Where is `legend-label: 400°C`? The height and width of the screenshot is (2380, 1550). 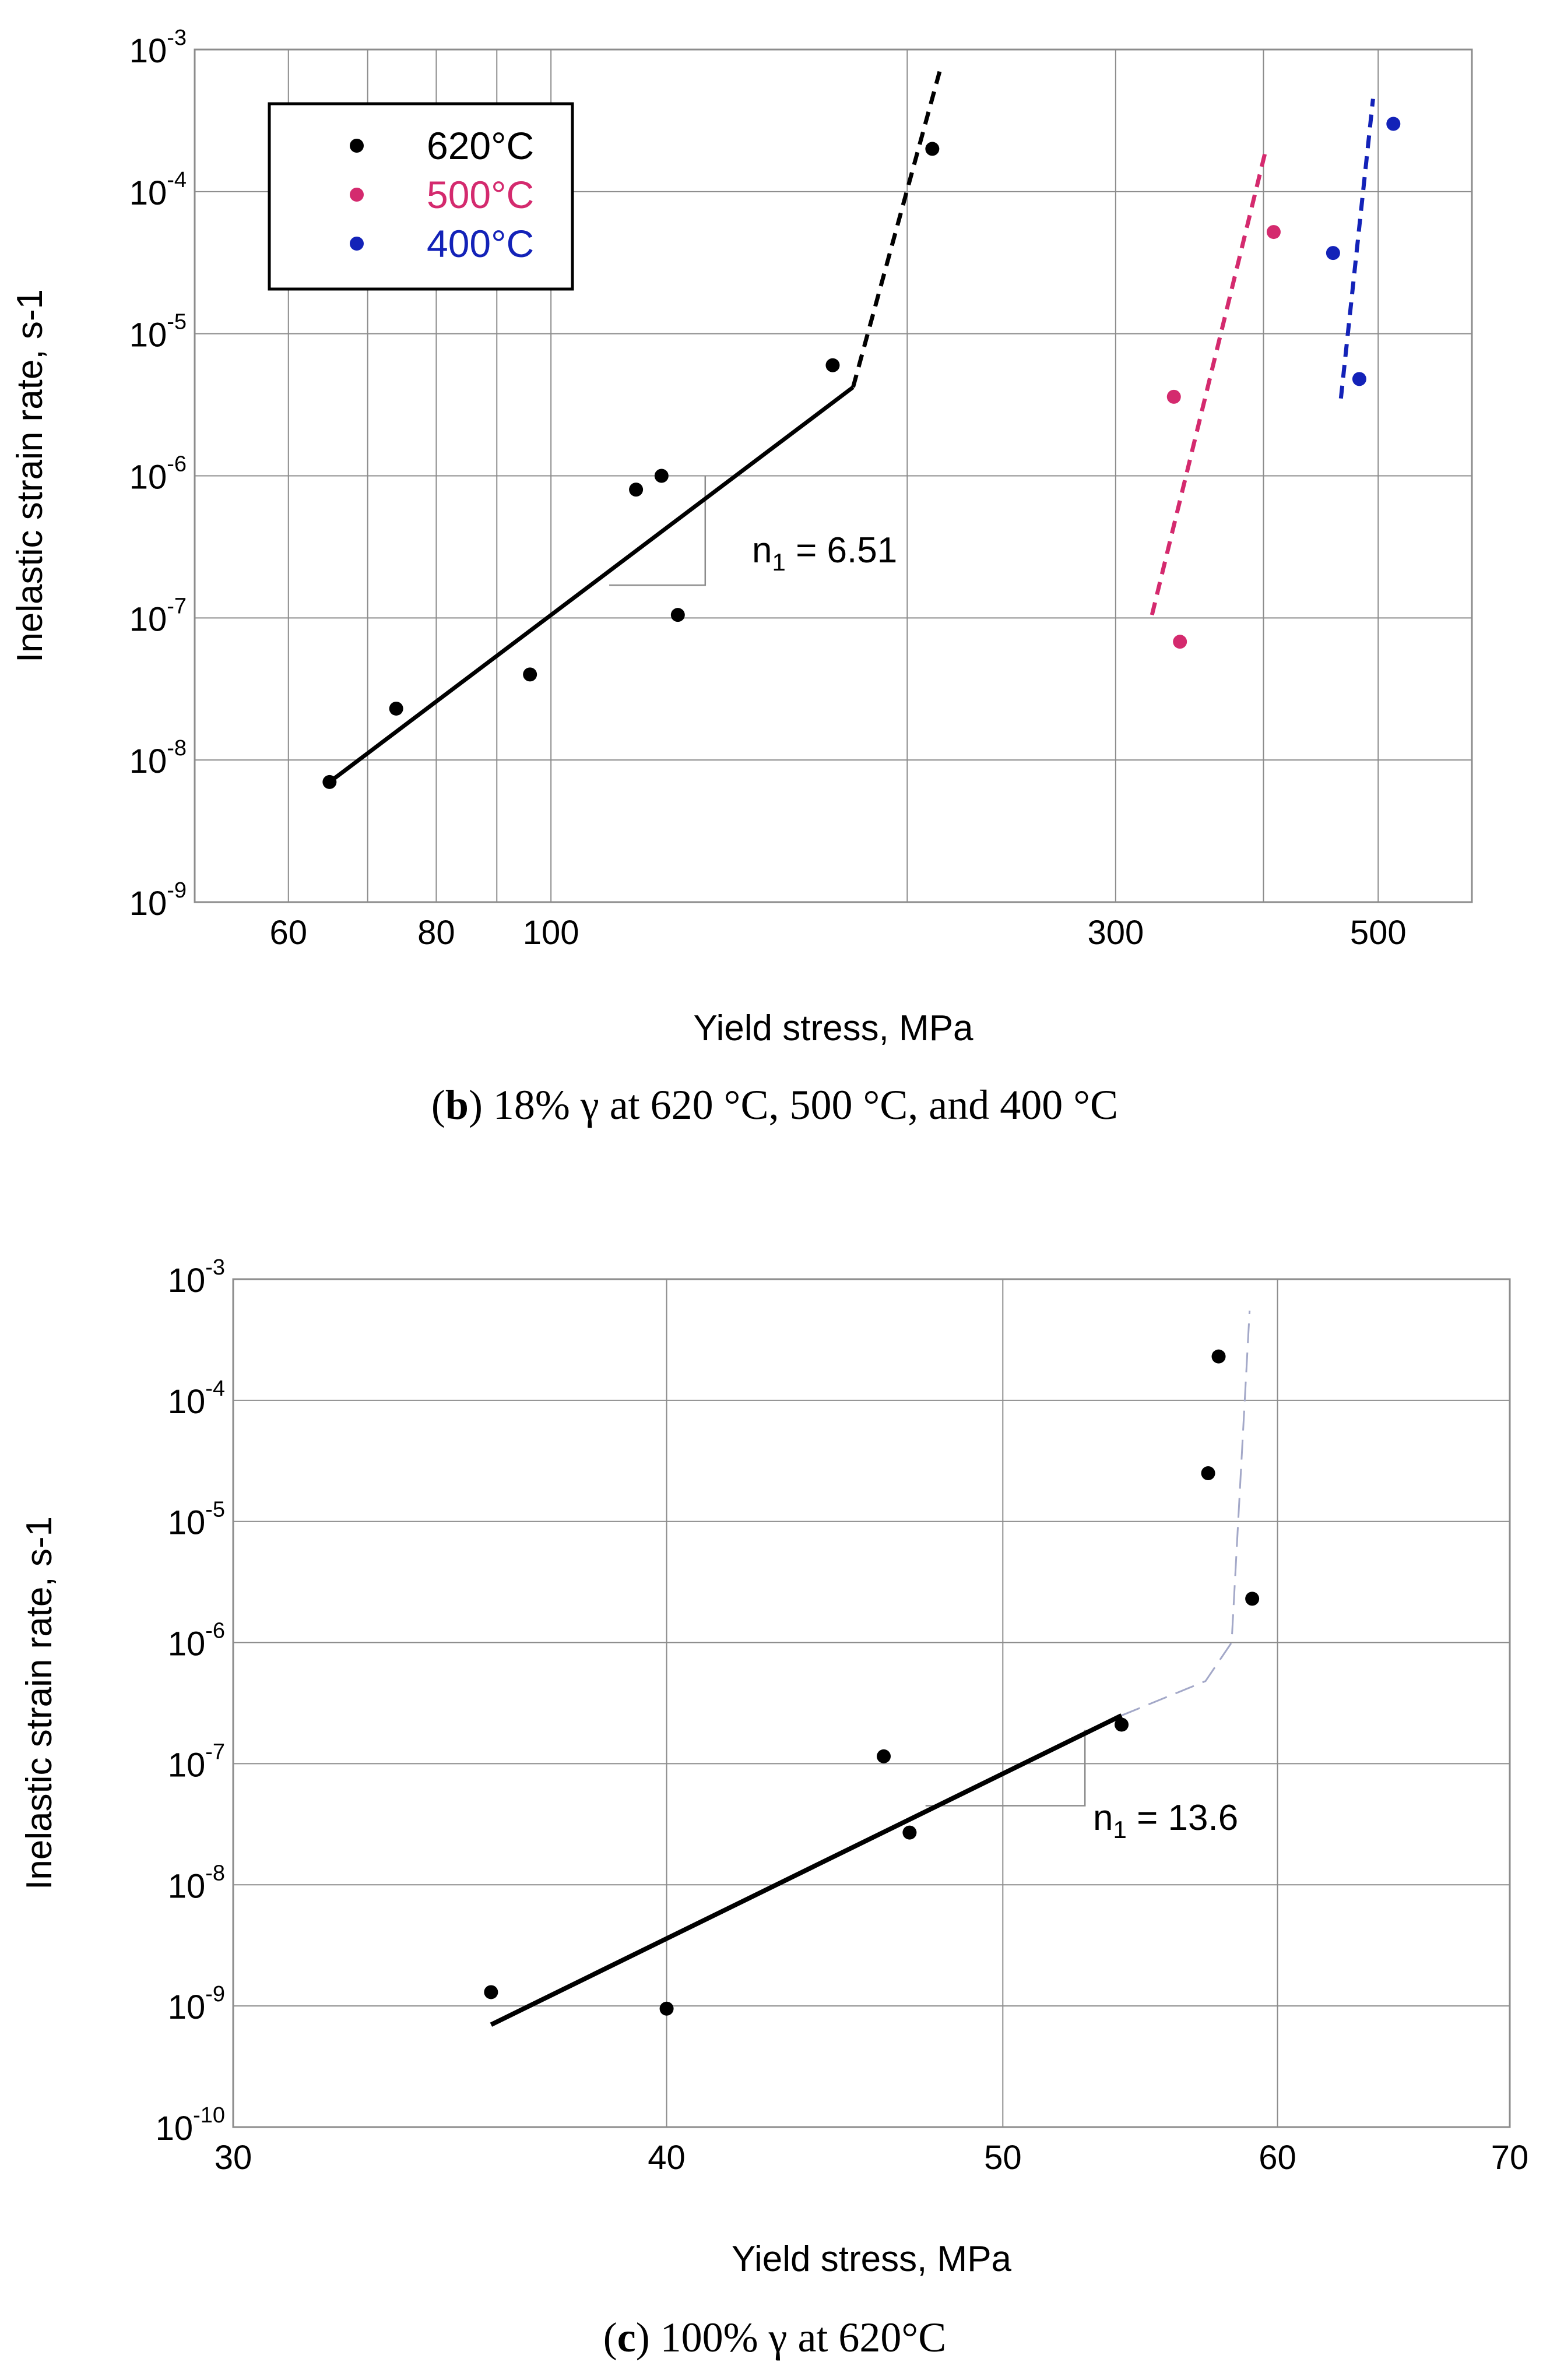 legend-label: 400°C is located at coordinates (481, 243).